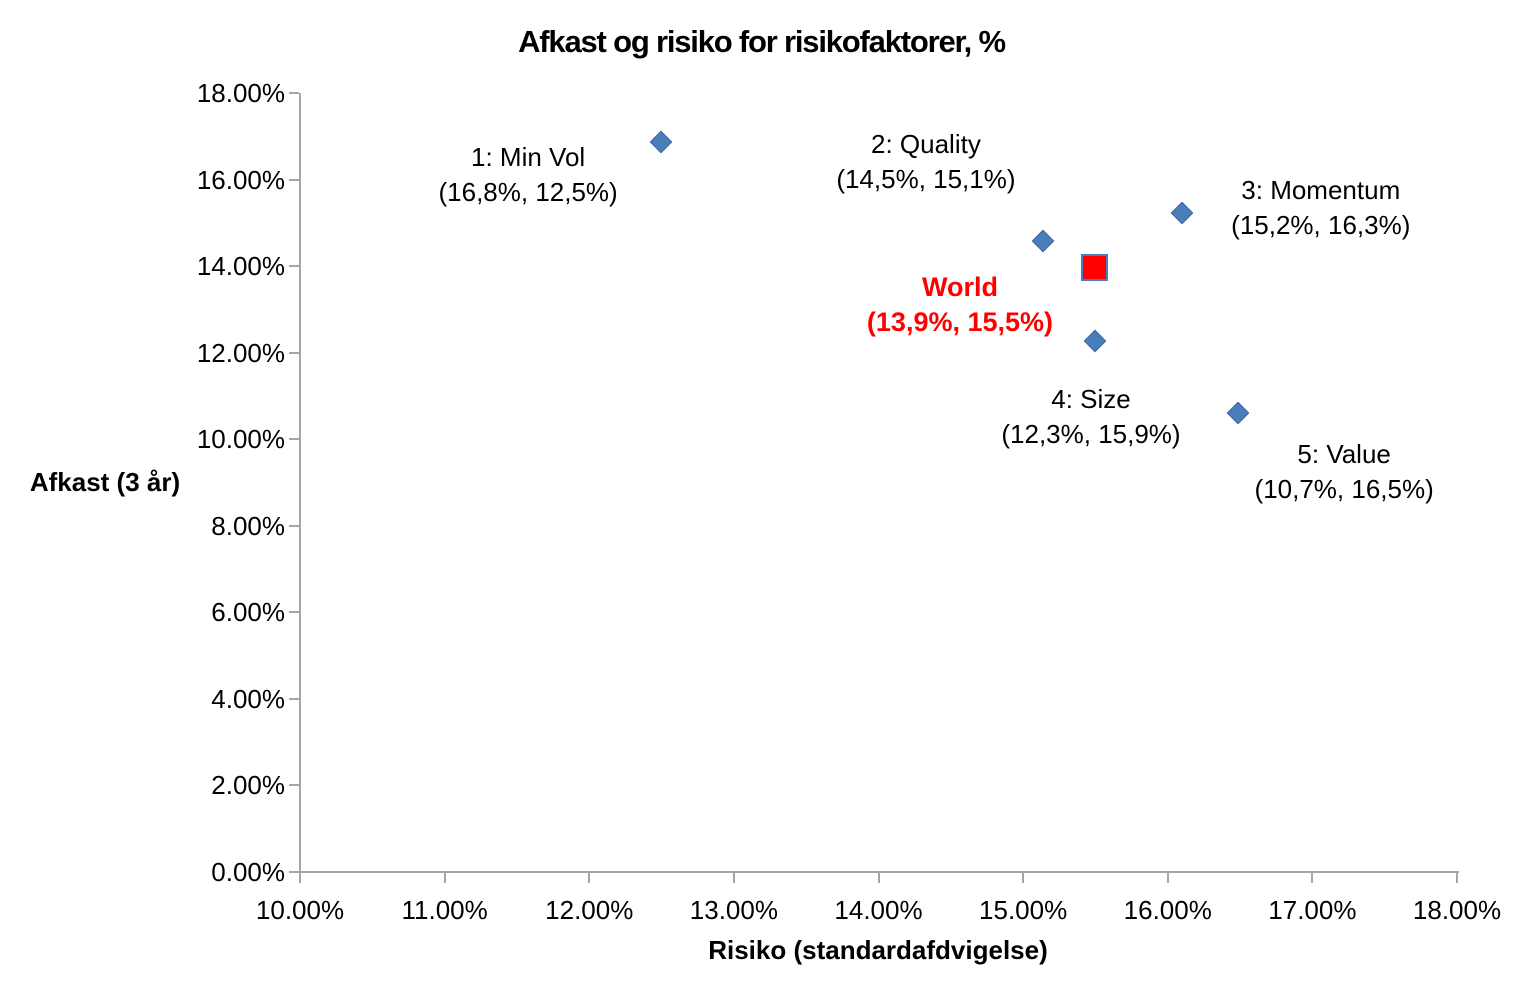  What do you see at coordinates (248, 612) in the screenshot?
I see `y-tick-label: 6.00%` at bounding box center [248, 612].